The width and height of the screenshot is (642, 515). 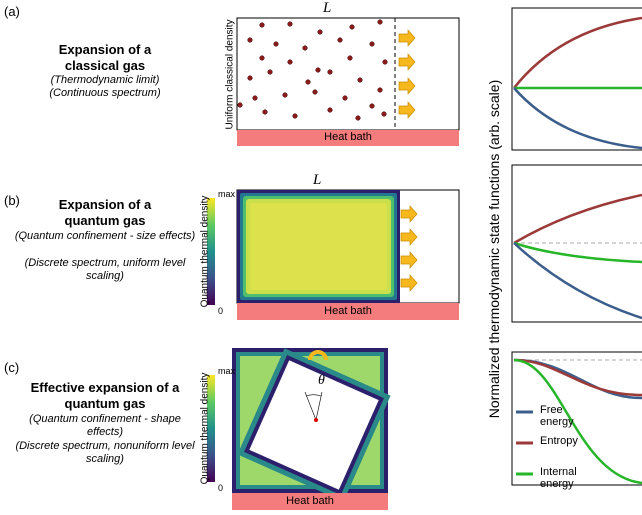 What do you see at coordinates (105, 93) in the screenshot?
I see `panel-note: (Continuous spectrum)` at bounding box center [105, 93].